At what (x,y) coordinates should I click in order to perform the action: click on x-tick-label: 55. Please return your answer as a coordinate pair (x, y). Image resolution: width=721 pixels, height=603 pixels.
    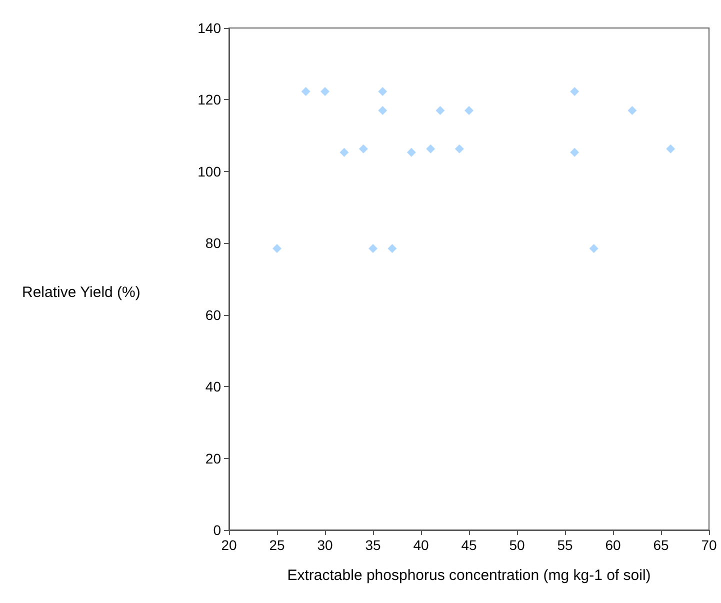
    Looking at the image, I should click on (565, 545).